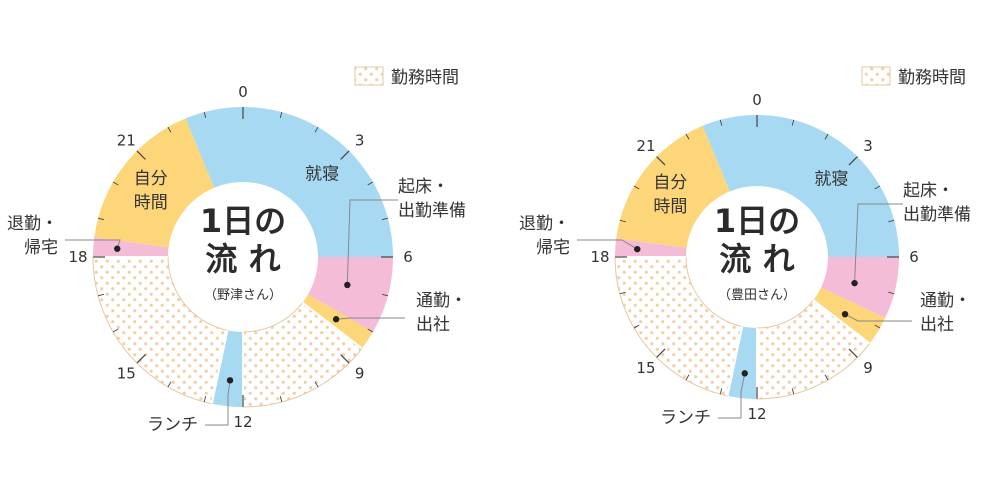 The height and width of the screenshot is (504, 1000). What do you see at coordinates (432, 211) in the screenshot?
I see `callout-label-起床出勤準備: 出勤準備` at bounding box center [432, 211].